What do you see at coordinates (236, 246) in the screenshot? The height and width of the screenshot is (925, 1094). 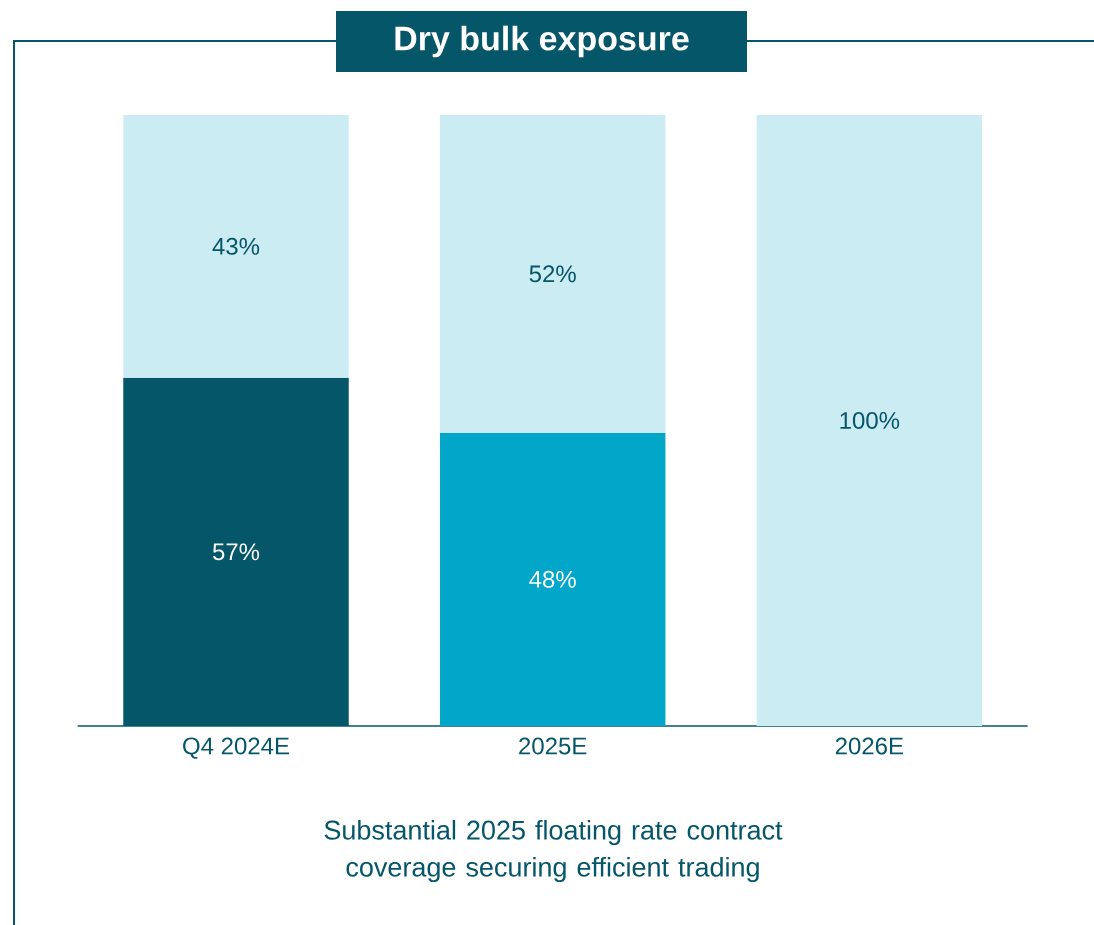 I see `data-label: 43%` at bounding box center [236, 246].